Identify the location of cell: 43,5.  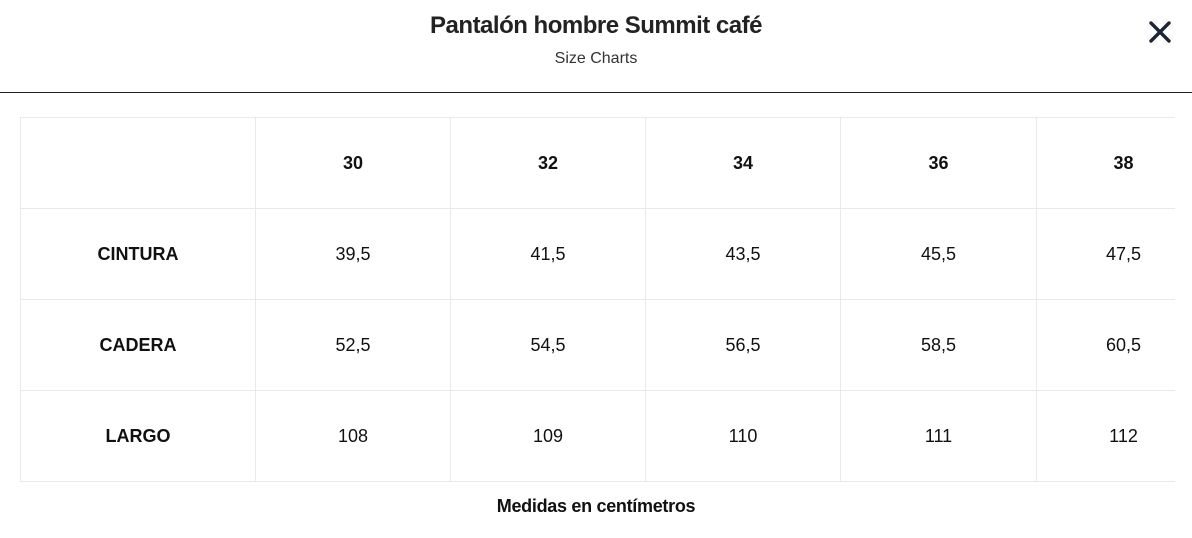
(743, 254).